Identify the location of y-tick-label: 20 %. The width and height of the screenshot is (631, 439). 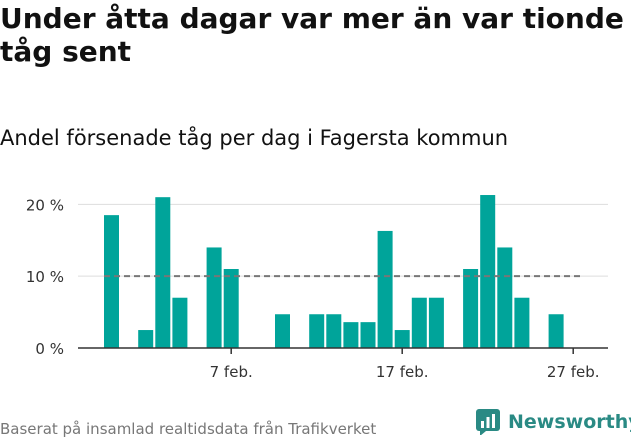
(45, 205).